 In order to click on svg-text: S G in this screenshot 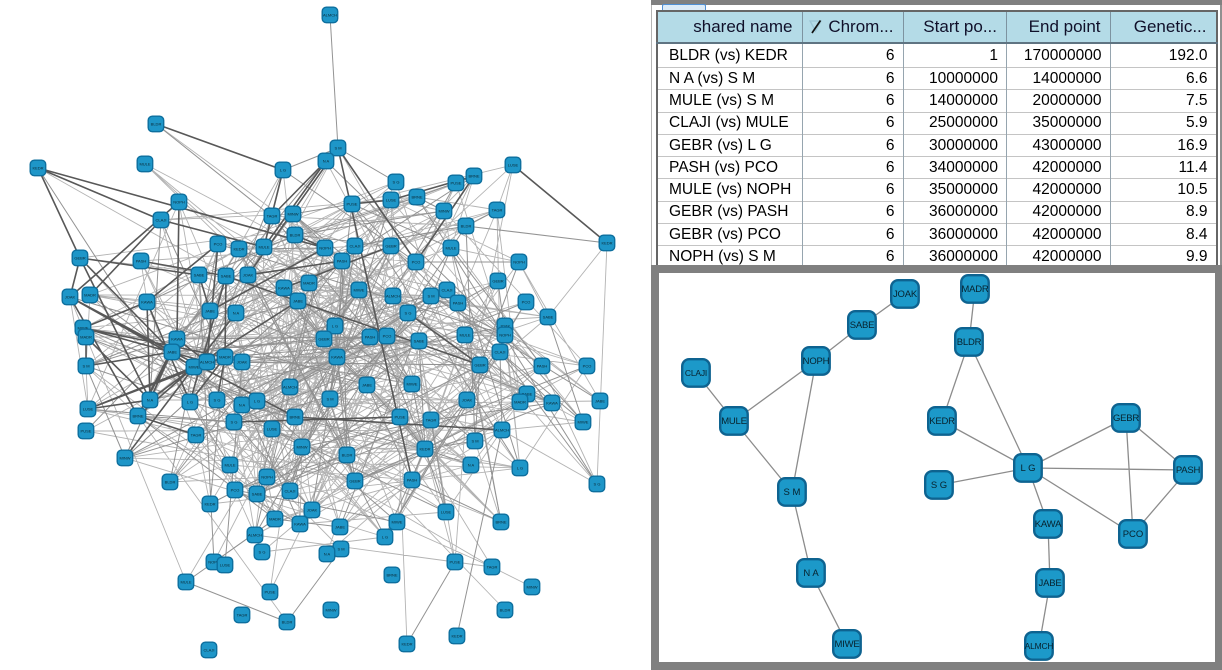, I will do `click(217, 400)`.